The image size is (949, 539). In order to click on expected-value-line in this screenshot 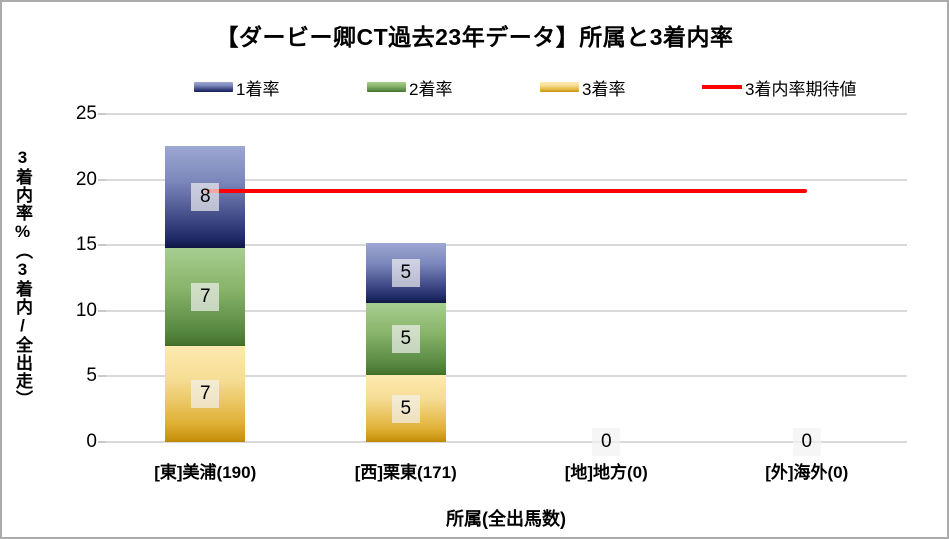, I will do `click(506, 191)`.